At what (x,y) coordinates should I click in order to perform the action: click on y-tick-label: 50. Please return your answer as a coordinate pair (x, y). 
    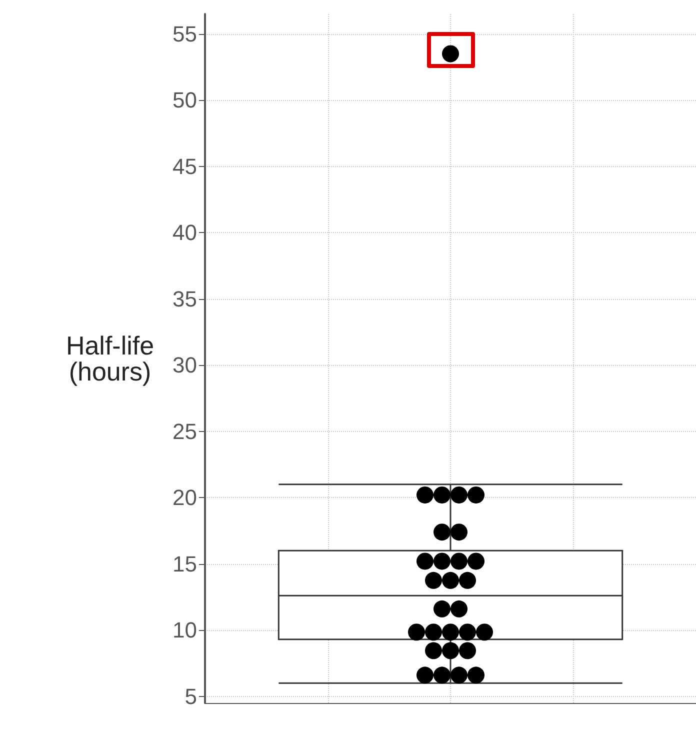
    Looking at the image, I should click on (184, 100).